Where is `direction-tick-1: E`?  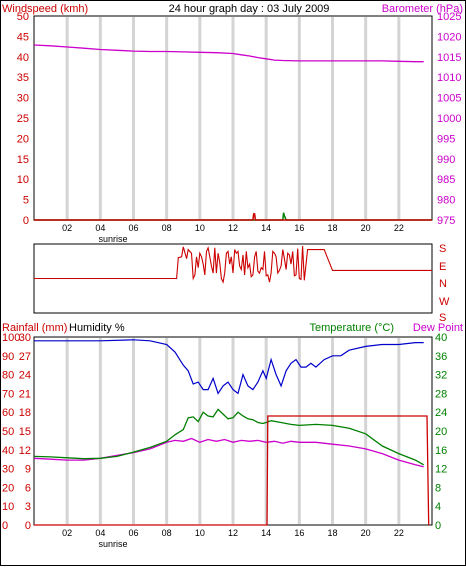
direction-tick-1: E is located at coordinates (442, 267).